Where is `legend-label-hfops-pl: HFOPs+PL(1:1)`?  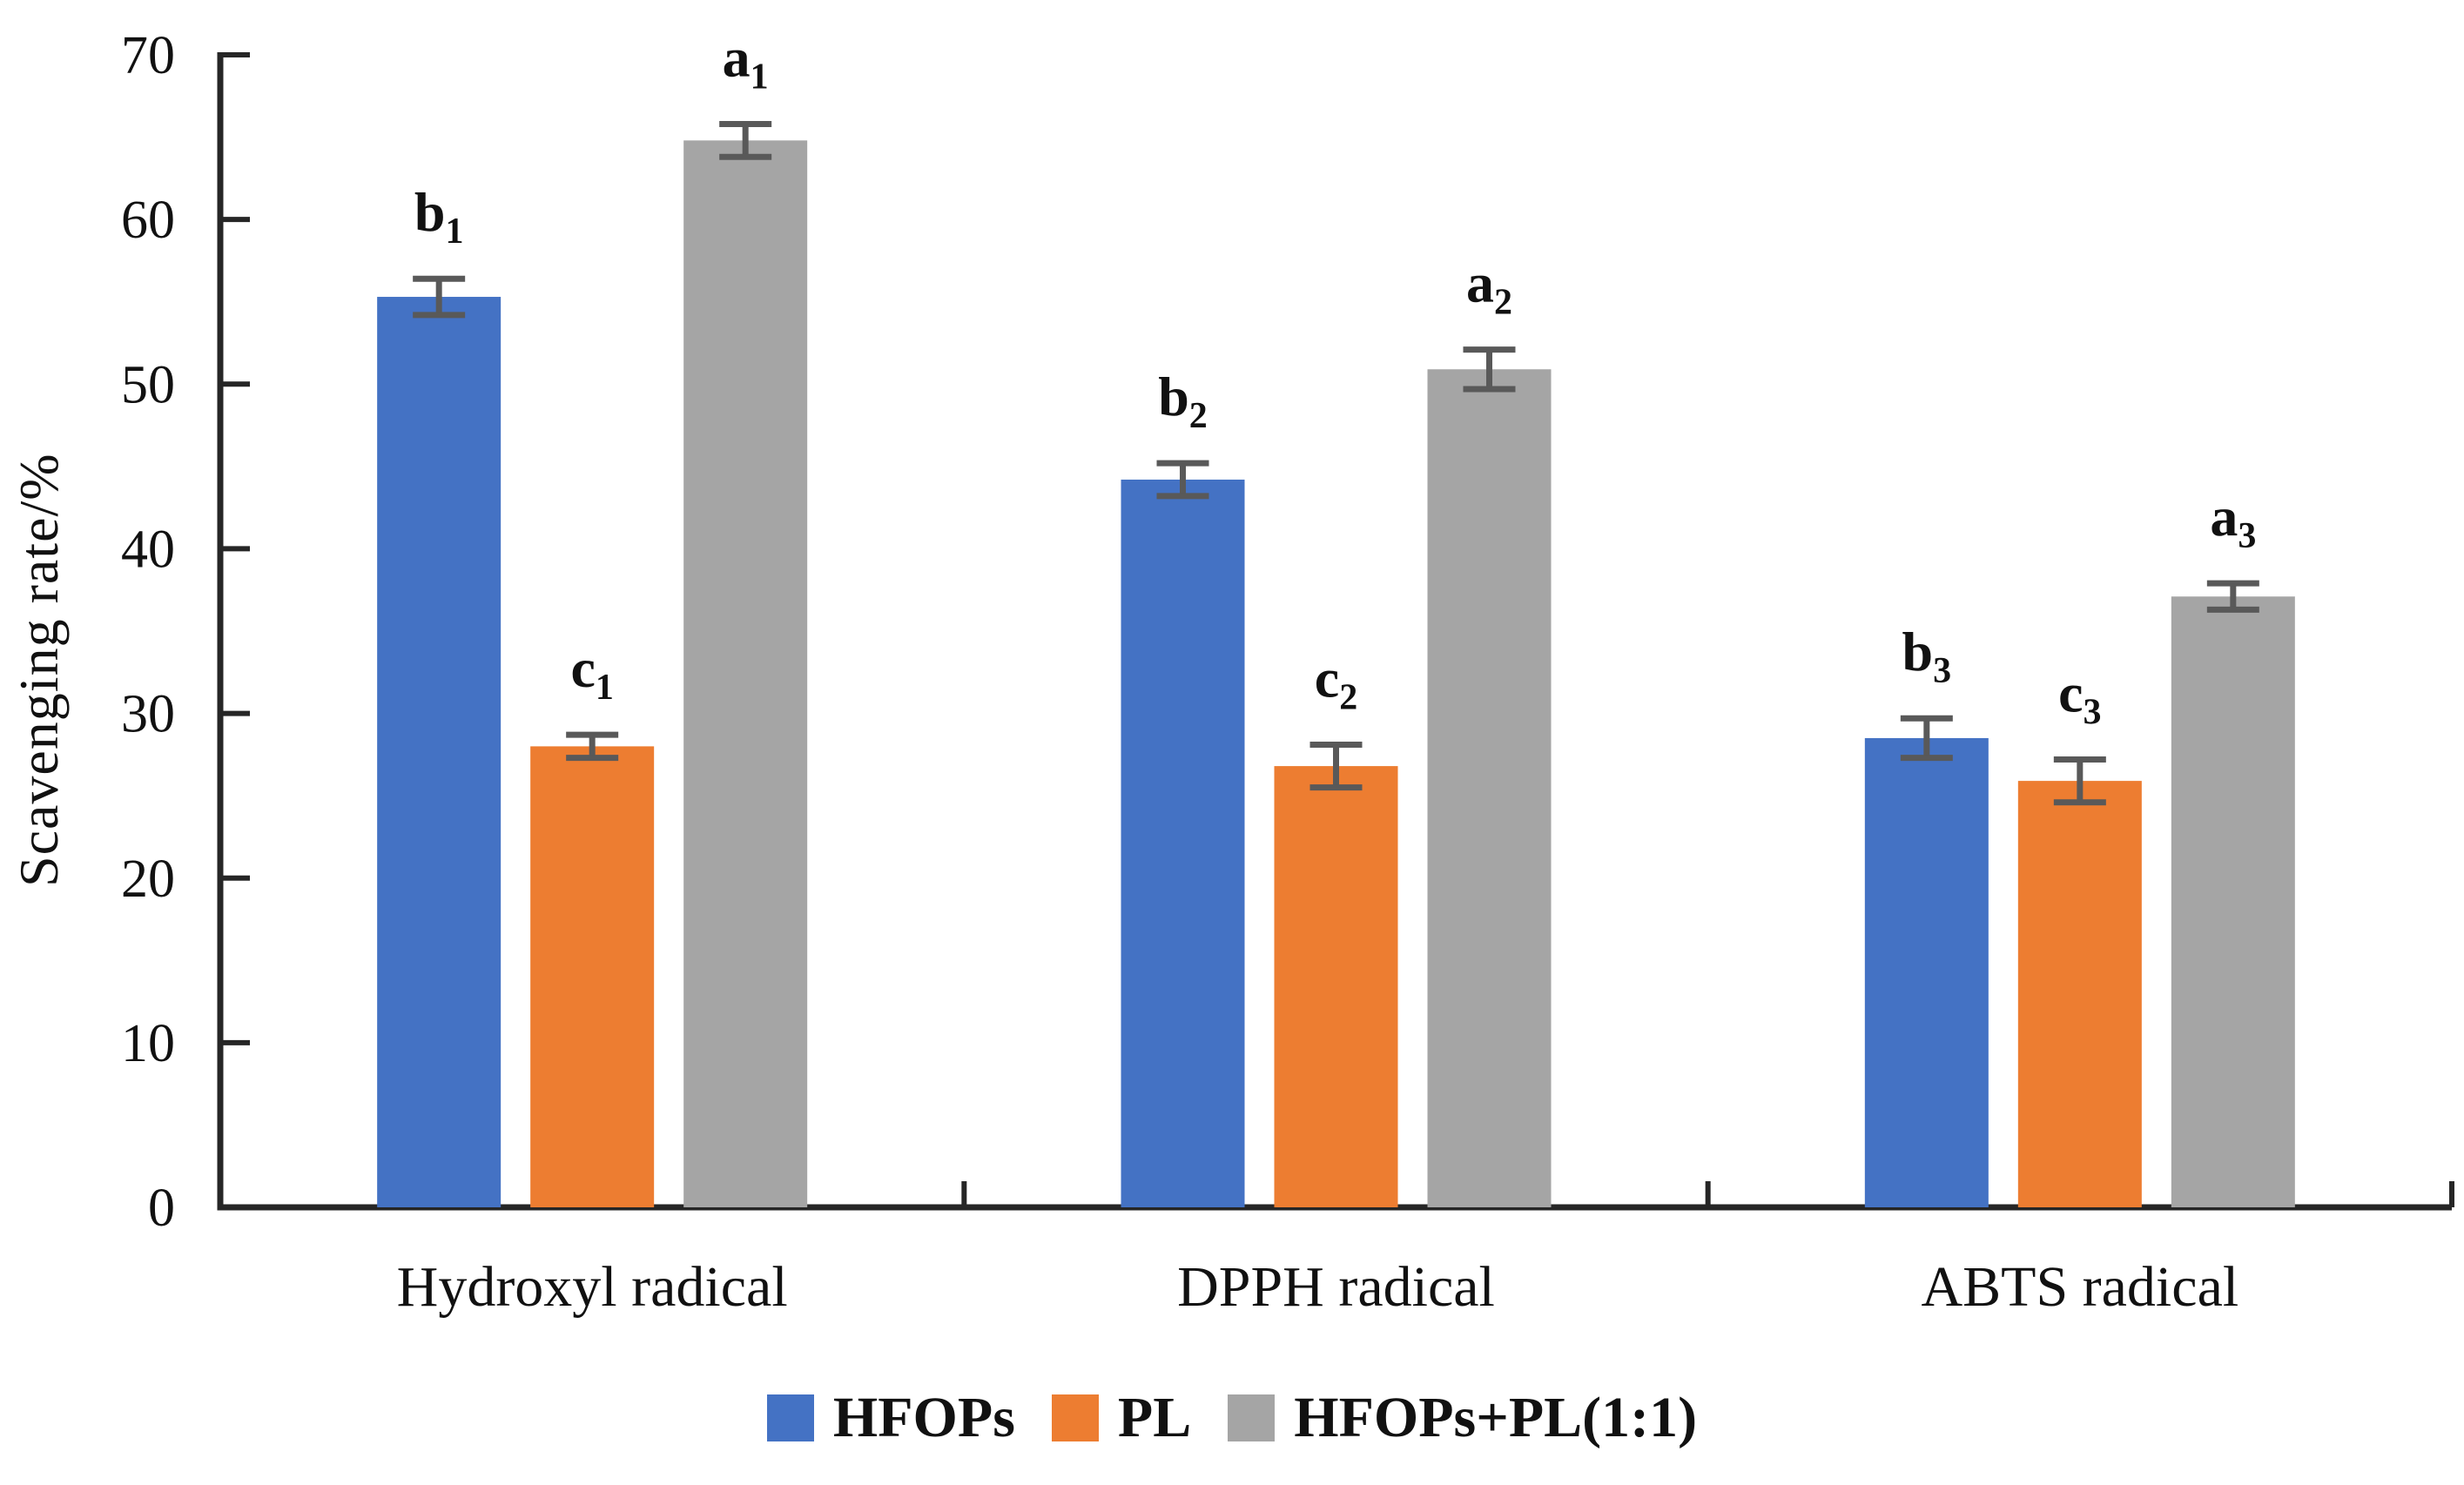
legend-label-hfops-pl: HFOPs+PL(1:1) is located at coordinates (1496, 1417).